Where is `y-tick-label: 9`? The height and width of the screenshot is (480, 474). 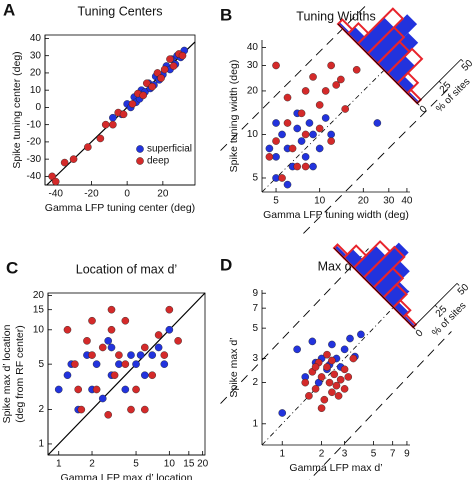
y-tick-label: 9 is located at coordinates (255, 293).